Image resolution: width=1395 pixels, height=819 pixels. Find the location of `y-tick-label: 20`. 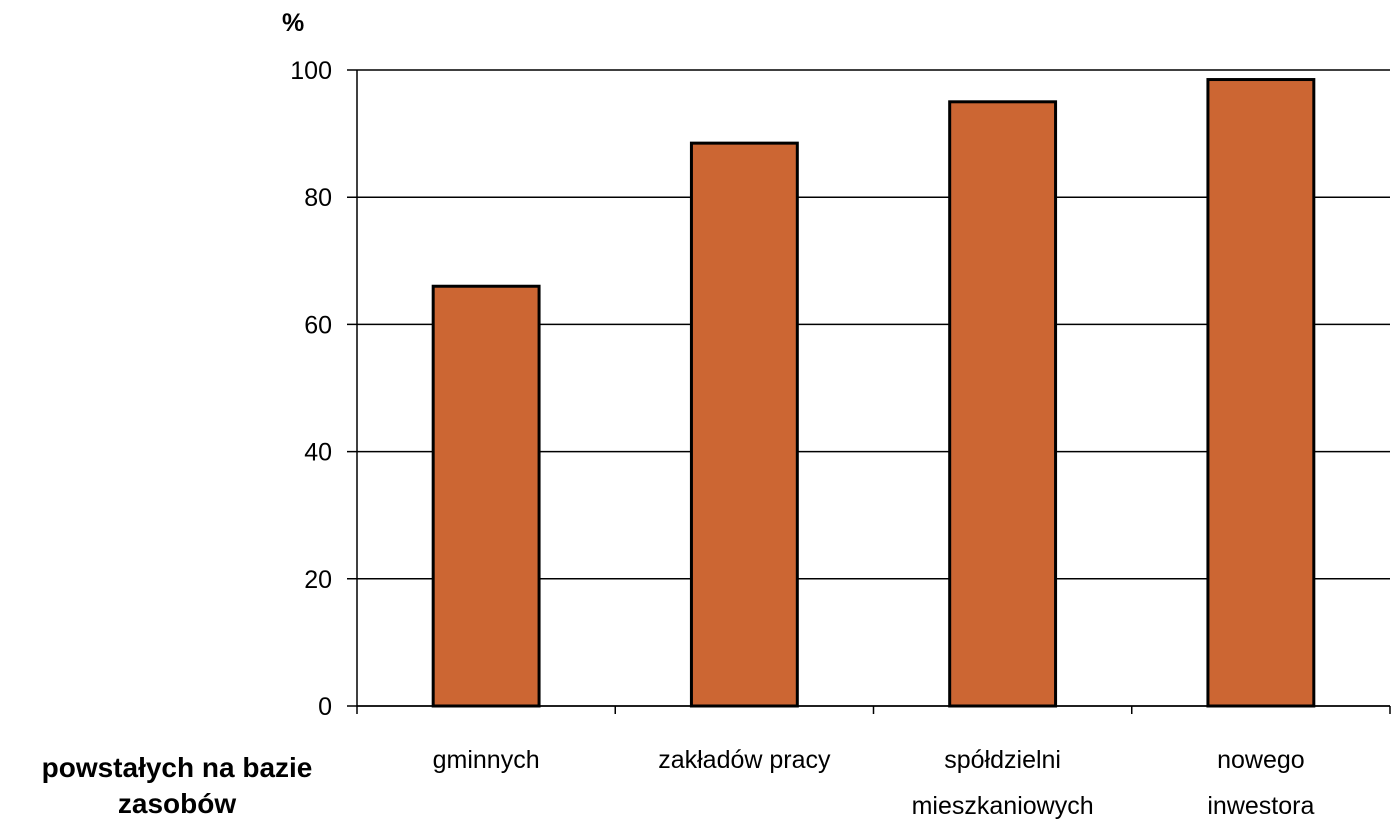

y-tick-label: 20 is located at coordinates (318, 580).